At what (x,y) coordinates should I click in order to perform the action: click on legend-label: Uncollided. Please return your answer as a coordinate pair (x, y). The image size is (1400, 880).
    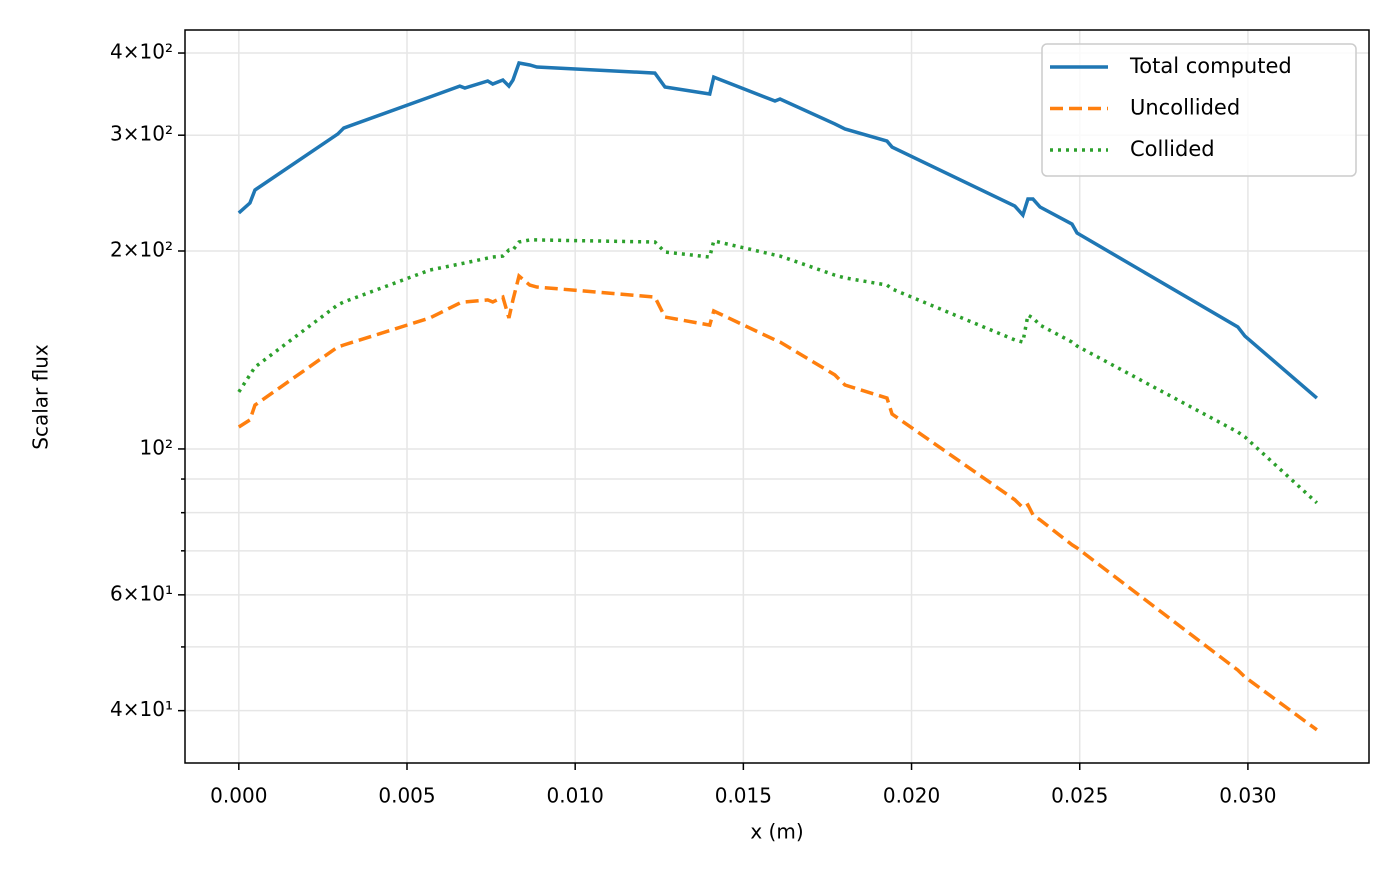
    Looking at the image, I should click on (1185, 108).